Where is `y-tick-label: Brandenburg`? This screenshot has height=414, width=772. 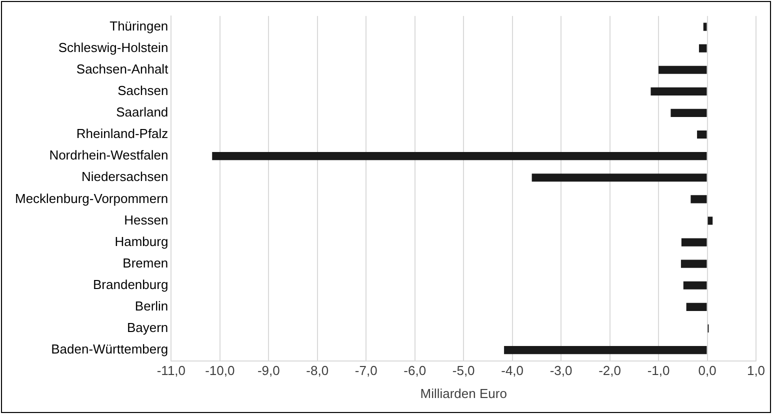
y-tick-label: Brandenburg is located at coordinates (130, 284).